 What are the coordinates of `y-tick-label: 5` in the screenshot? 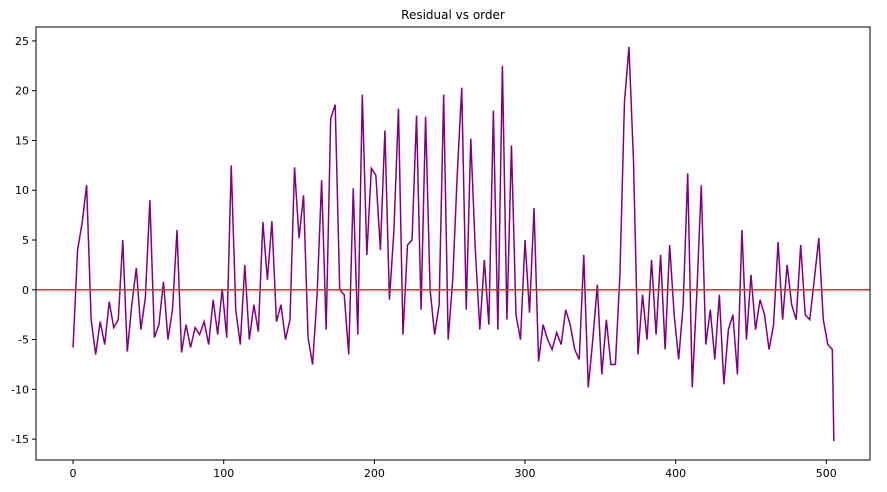 It's located at (25, 240).